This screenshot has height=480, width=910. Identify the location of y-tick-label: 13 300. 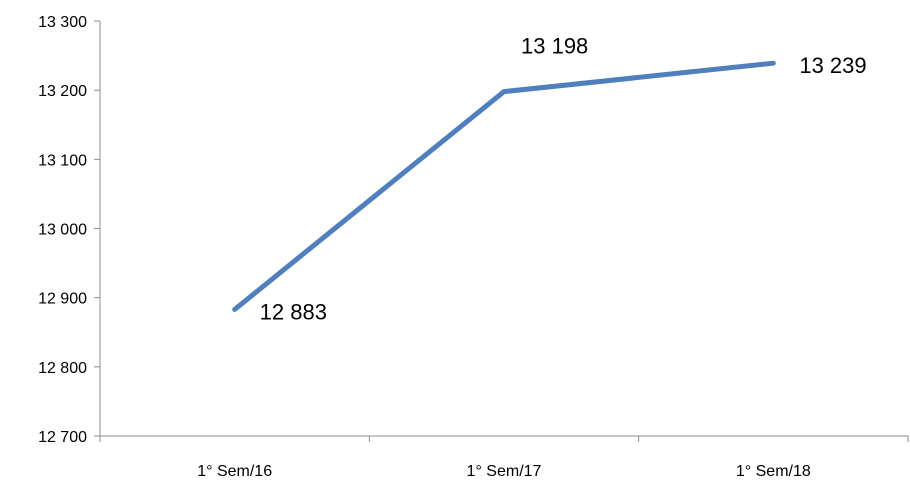
(62, 22).